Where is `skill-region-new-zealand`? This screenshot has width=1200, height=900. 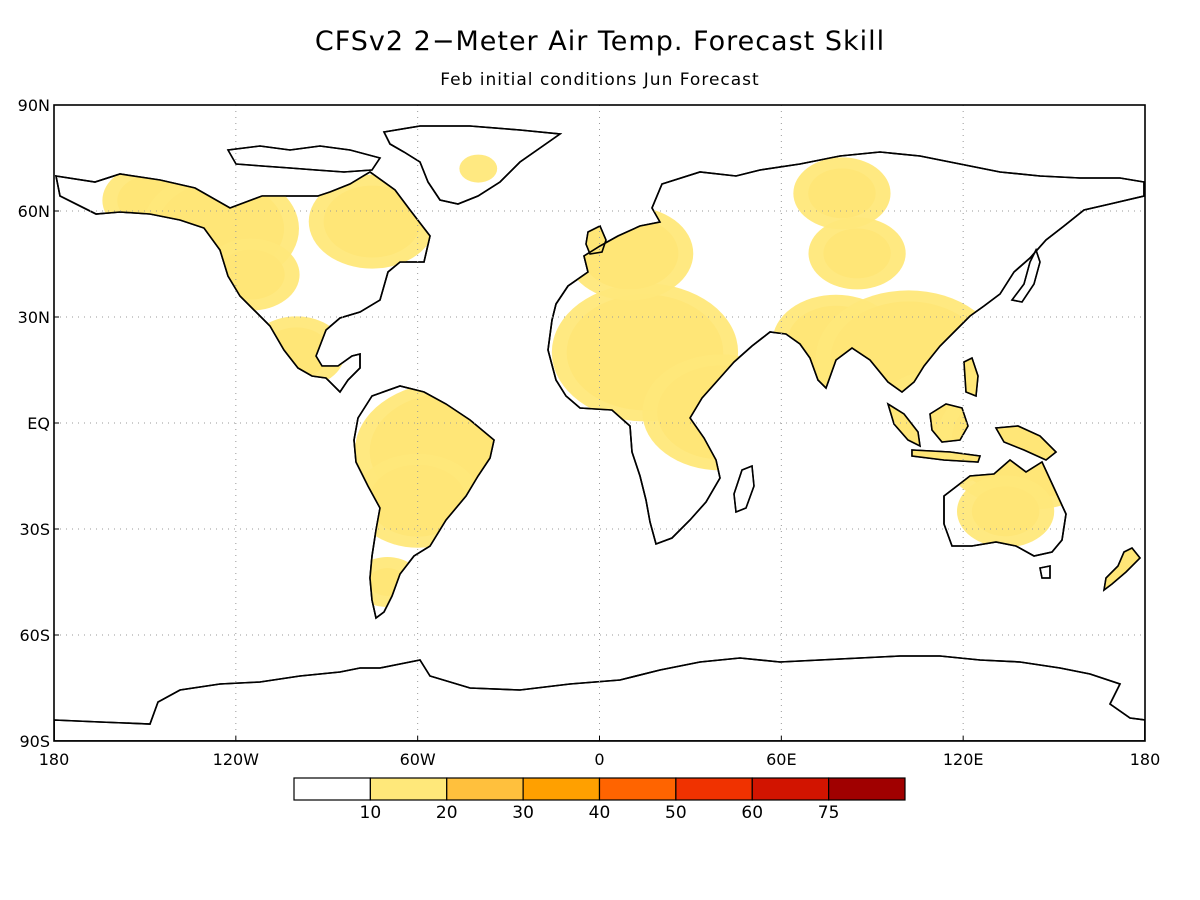 skill-region-new-zealand is located at coordinates (1108, 571).